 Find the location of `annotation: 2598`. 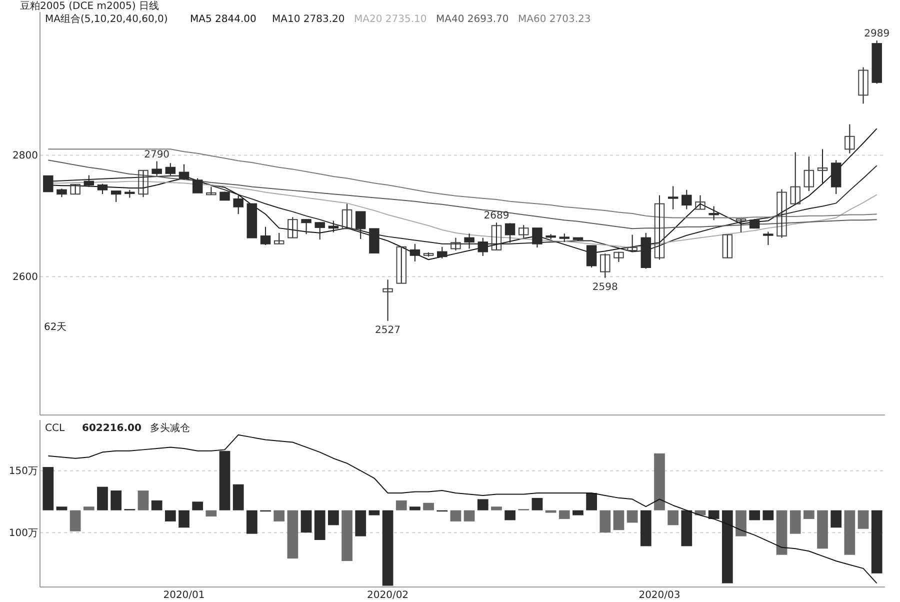

annotation: 2598 is located at coordinates (605, 287).